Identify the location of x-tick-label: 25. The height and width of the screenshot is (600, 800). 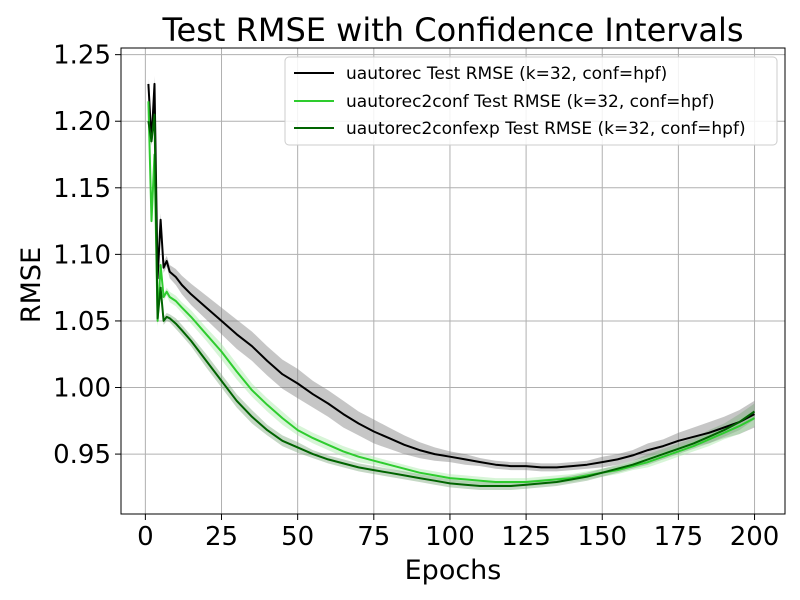
(221, 537).